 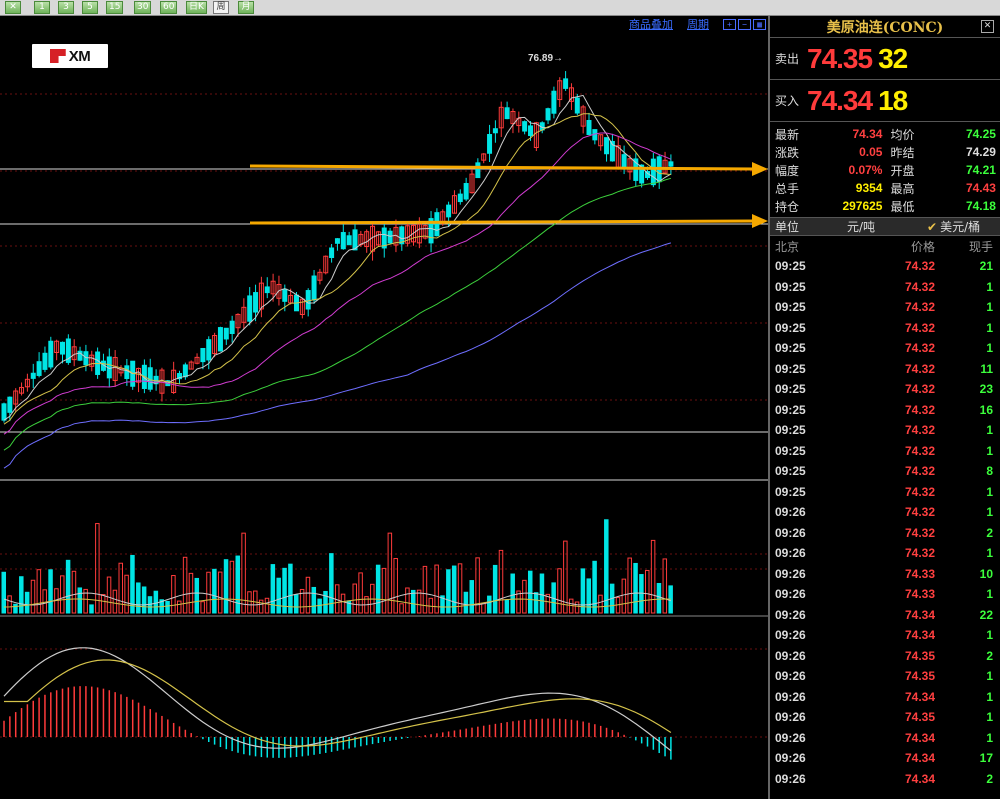 I want to click on zoom-out-icon: −, so click(x=744, y=24).